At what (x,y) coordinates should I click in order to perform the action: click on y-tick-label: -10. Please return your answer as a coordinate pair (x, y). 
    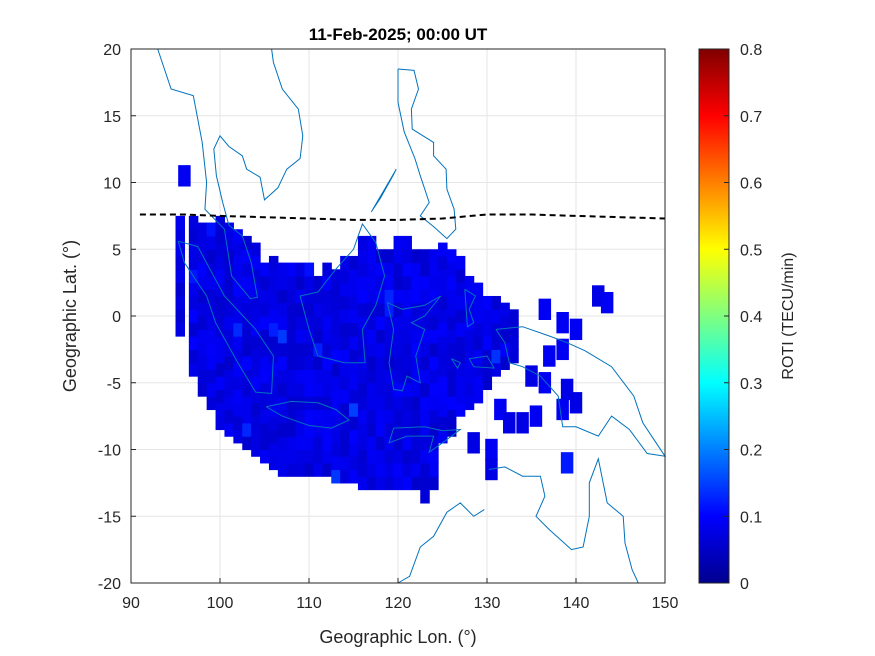
    Looking at the image, I should click on (109, 451).